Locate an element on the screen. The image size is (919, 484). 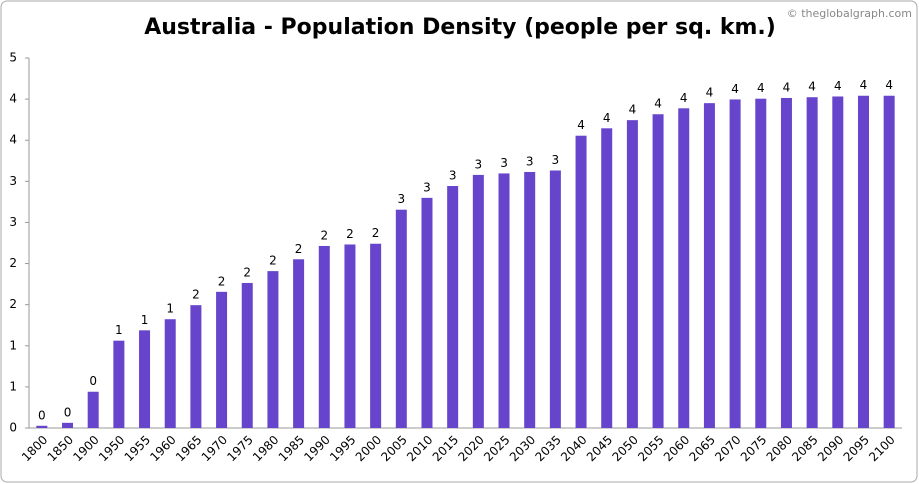
y-tick-label: 0 is located at coordinates (13, 428).